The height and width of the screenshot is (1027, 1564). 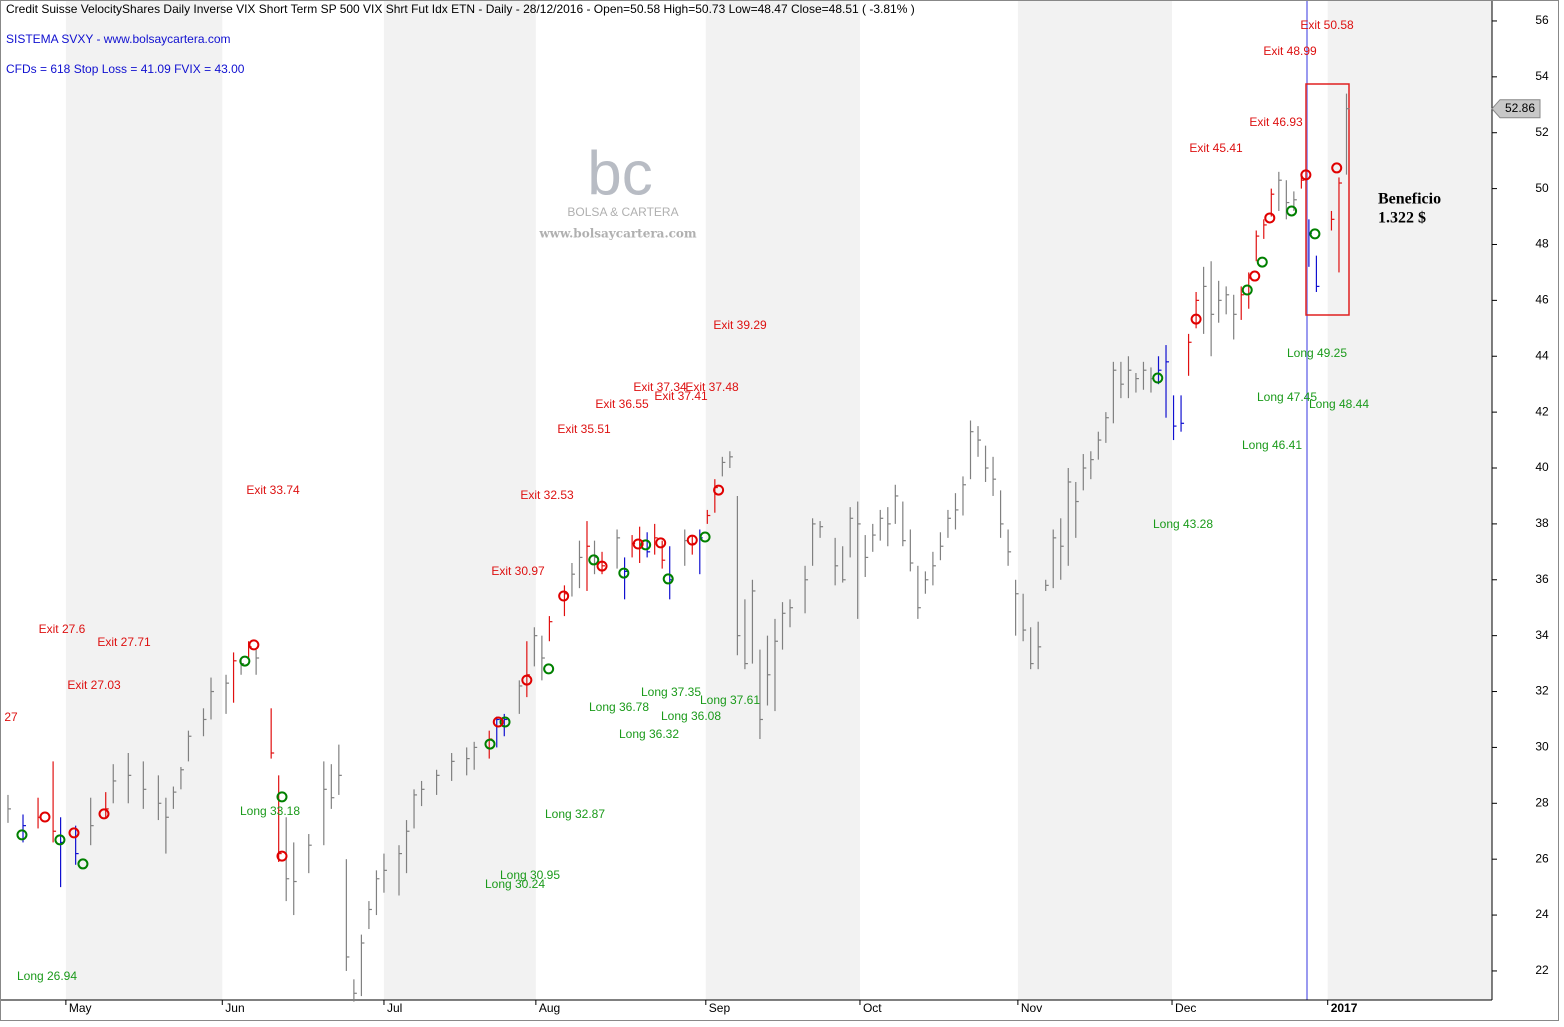 I want to click on y-tick-label: 54, so click(x=1542, y=76).